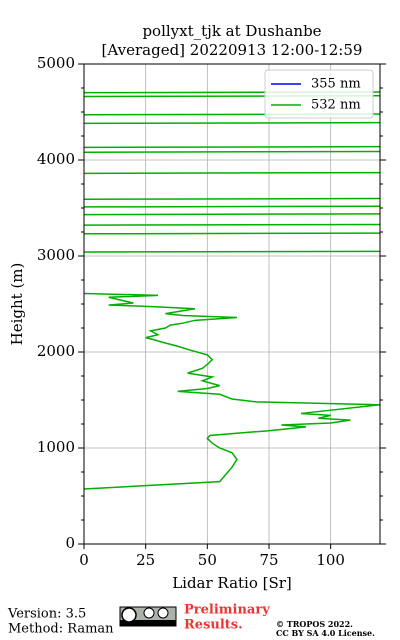  What do you see at coordinates (145, 560) in the screenshot?
I see `x-tick-label: 25` at bounding box center [145, 560].